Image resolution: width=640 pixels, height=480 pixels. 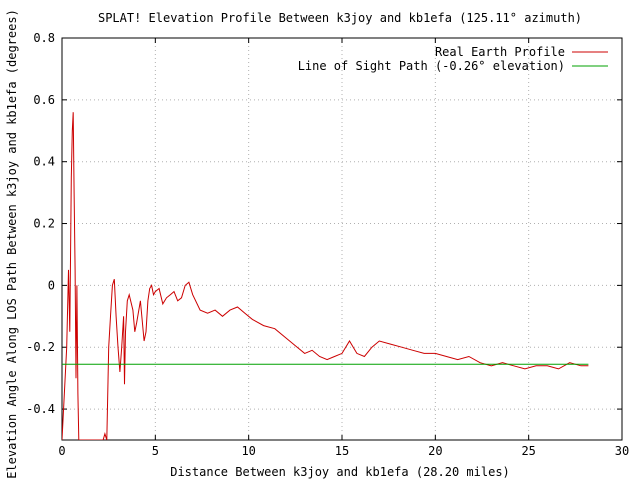 What do you see at coordinates (435, 451) in the screenshot?
I see `x-tick-label: 20` at bounding box center [435, 451].